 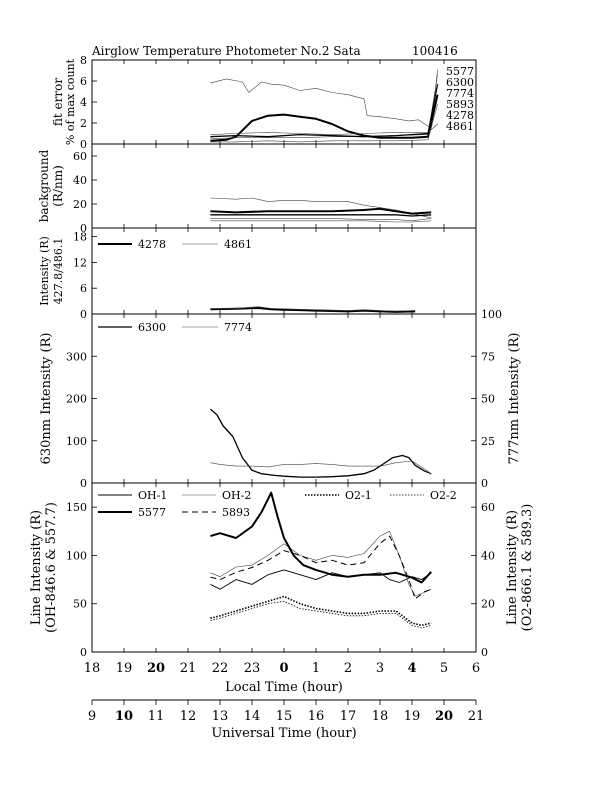 What do you see at coordinates (283, 733) in the screenshot?
I see `ut-axis-label: Universal Time (hour)` at bounding box center [283, 733].